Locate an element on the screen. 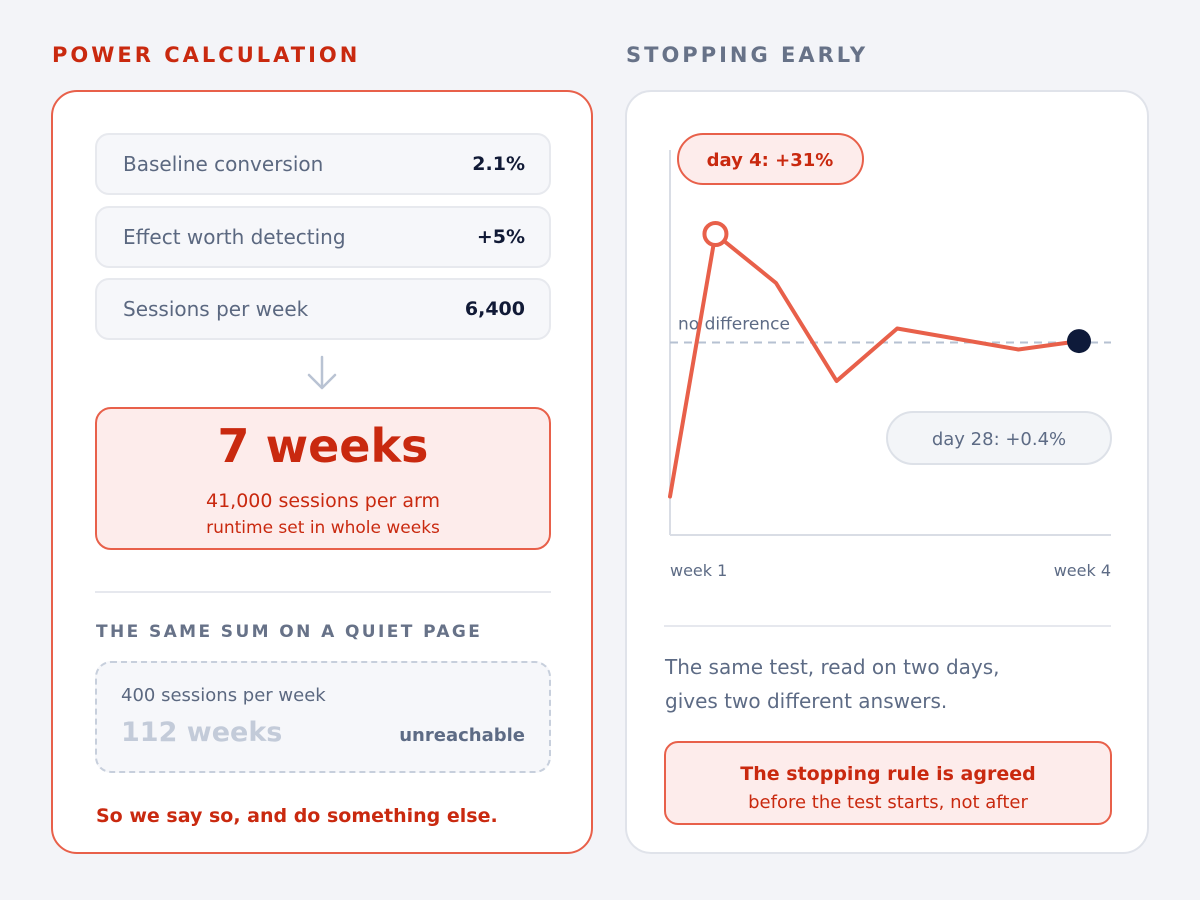 This screenshot has width=1200, height=900. stopping-rule-subtitle: before the test starts, not after is located at coordinates (888, 802).